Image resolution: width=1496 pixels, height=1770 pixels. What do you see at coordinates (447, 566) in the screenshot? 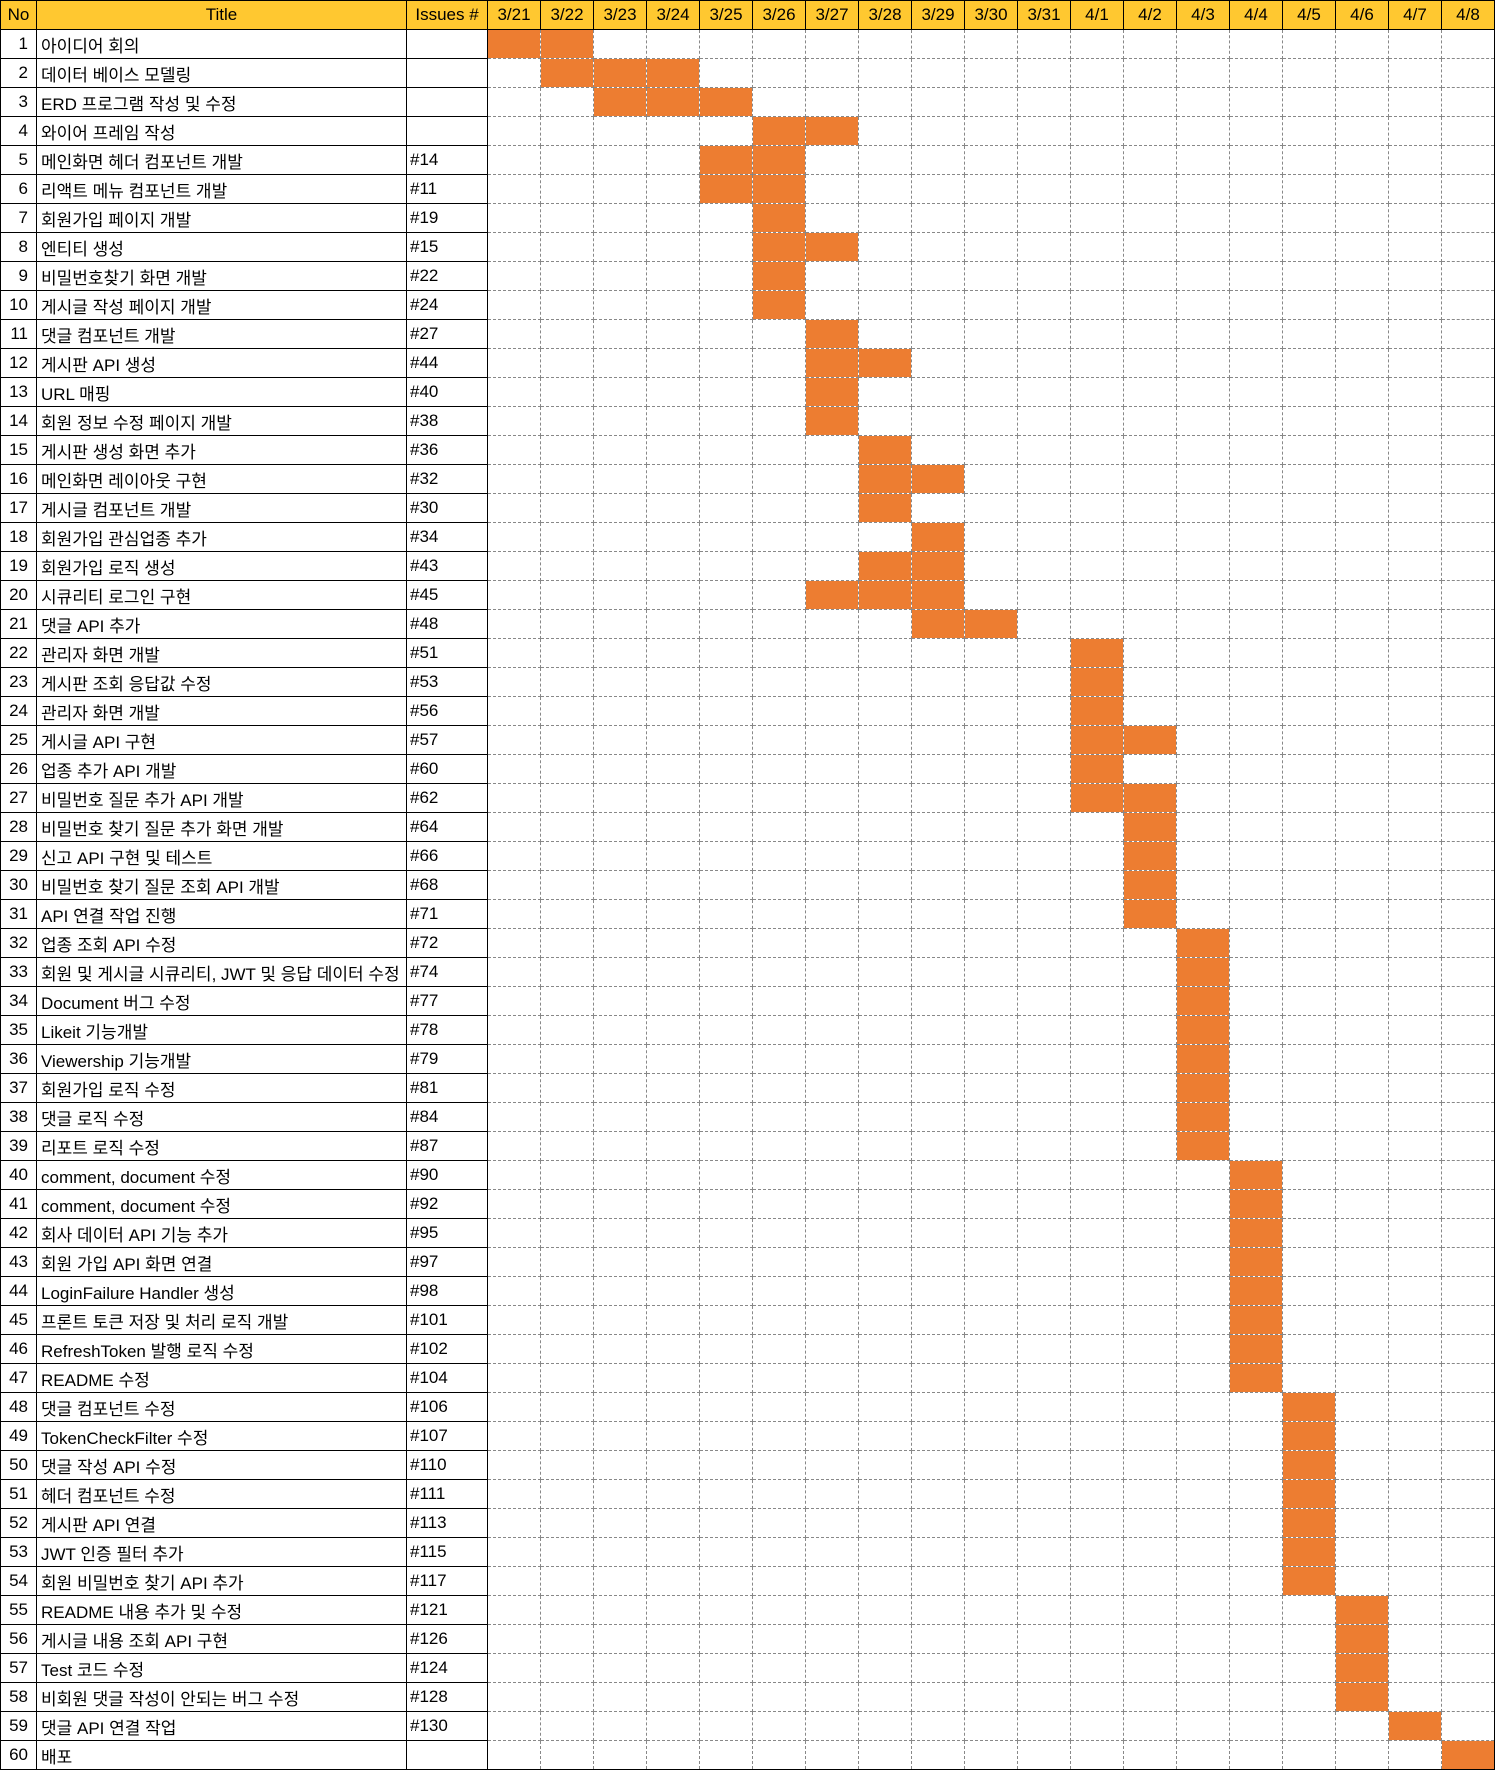
I see `task-issue: #43` at bounding box center [447, 566].